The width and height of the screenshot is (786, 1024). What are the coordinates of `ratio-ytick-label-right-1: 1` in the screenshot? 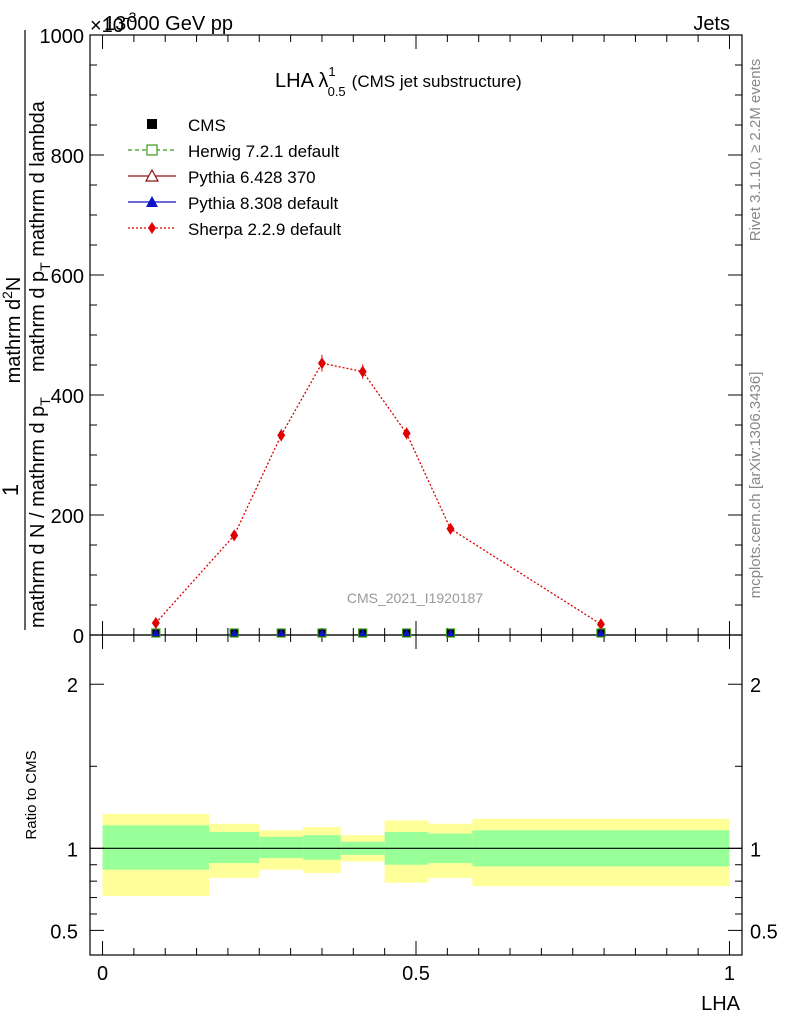 It's located at (755, 850).